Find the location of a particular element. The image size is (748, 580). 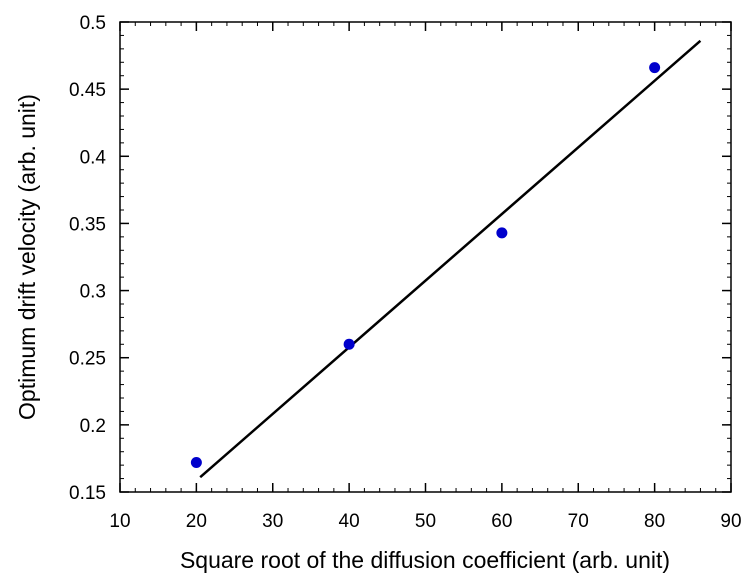

y-tick-label: 0.25 is located at coordinates (87, 359).